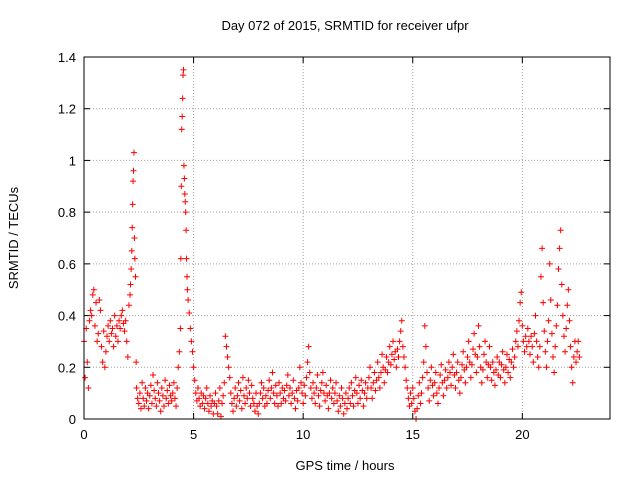 This screenshot has height=480, width=640. I want to click on y-tick-label: 0.8, so click(67, 212).